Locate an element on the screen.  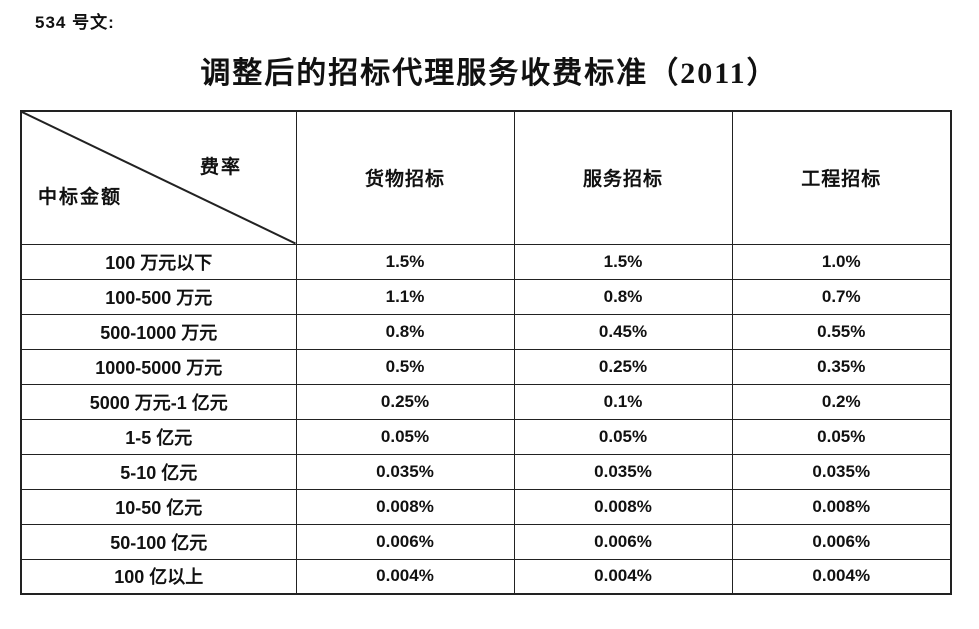
row-label-cell: 10-50 亿元 is located at coordinates (158, 506).